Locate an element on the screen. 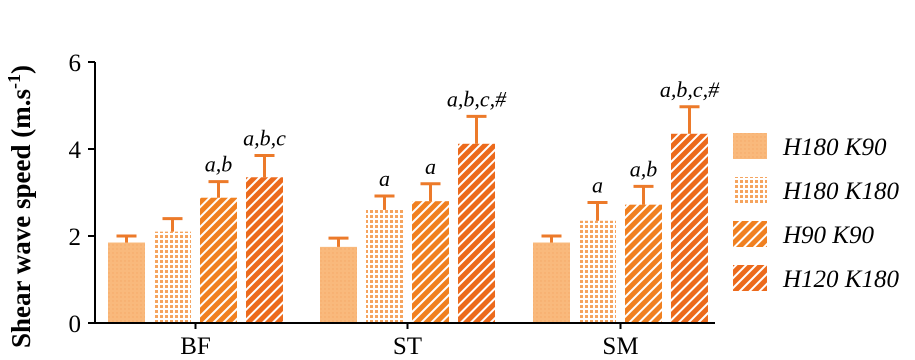 Image resolution: width=915 pixels, height=360 pixels. category-label: SM is located at coordinates (620, 346).